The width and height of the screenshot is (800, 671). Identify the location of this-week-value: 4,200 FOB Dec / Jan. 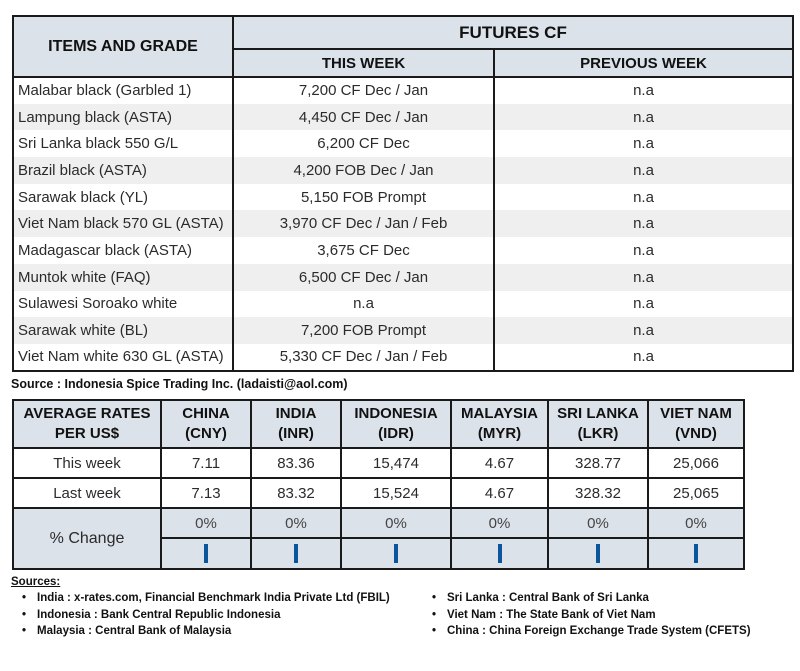
(363, 170).